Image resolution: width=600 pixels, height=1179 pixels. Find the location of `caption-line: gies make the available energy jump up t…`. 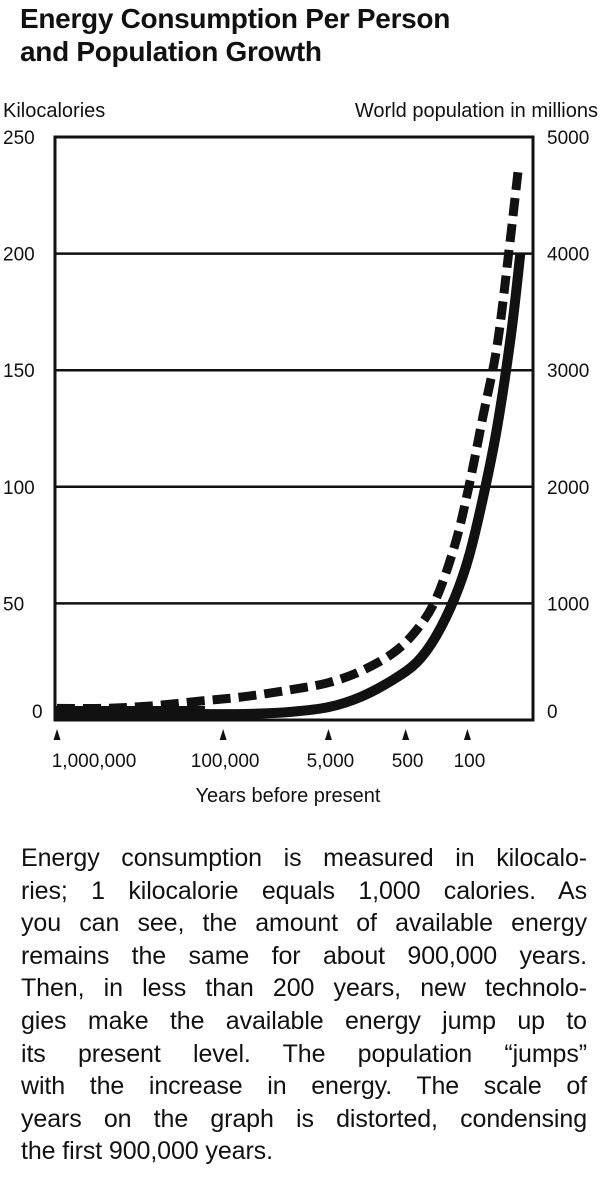

caption-line: gies make the available energy jump up t… is located at coordinates (304, 1020).